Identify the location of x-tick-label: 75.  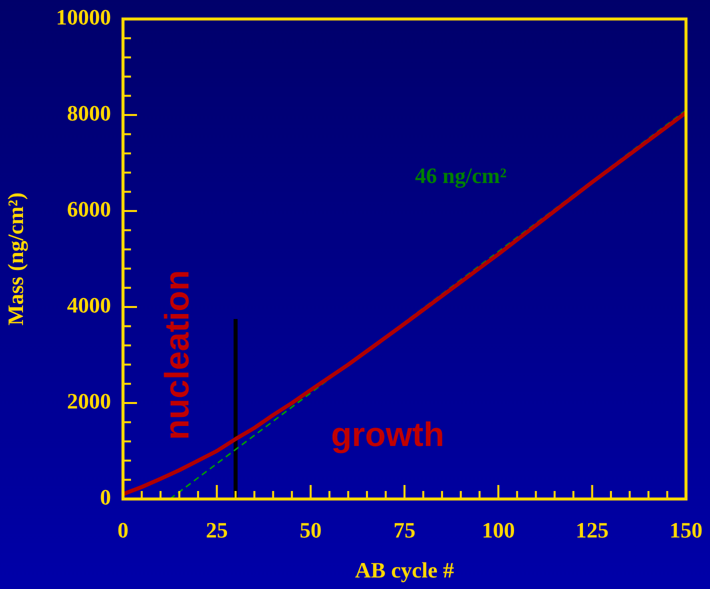
(405, 530).